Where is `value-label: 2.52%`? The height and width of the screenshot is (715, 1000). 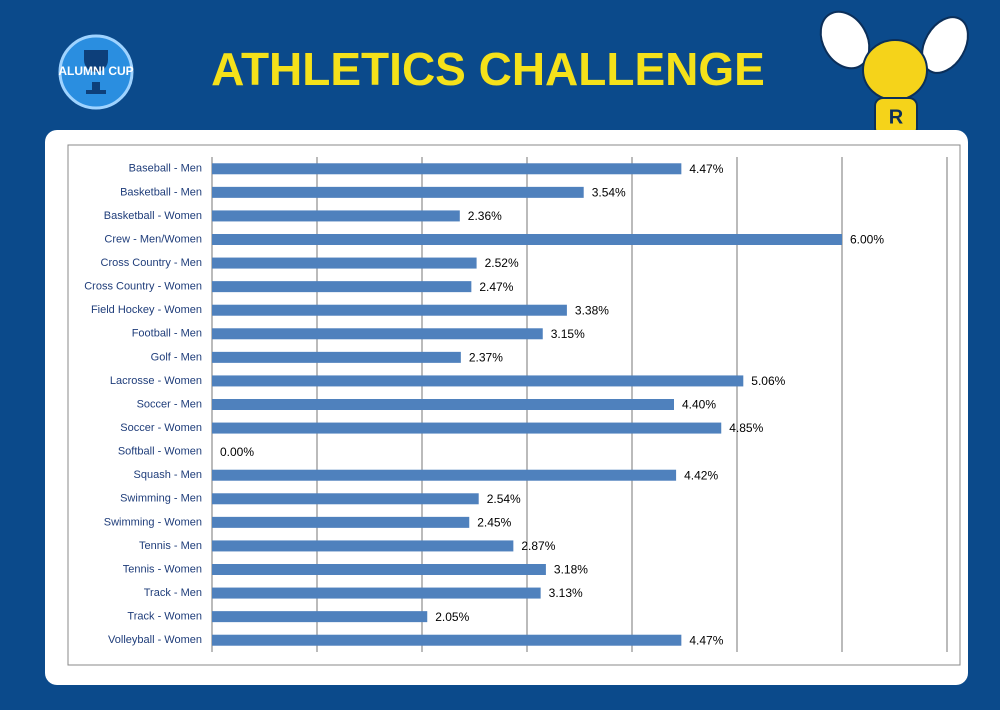
value-label: 2.52% is located at coordinates (502, 263).